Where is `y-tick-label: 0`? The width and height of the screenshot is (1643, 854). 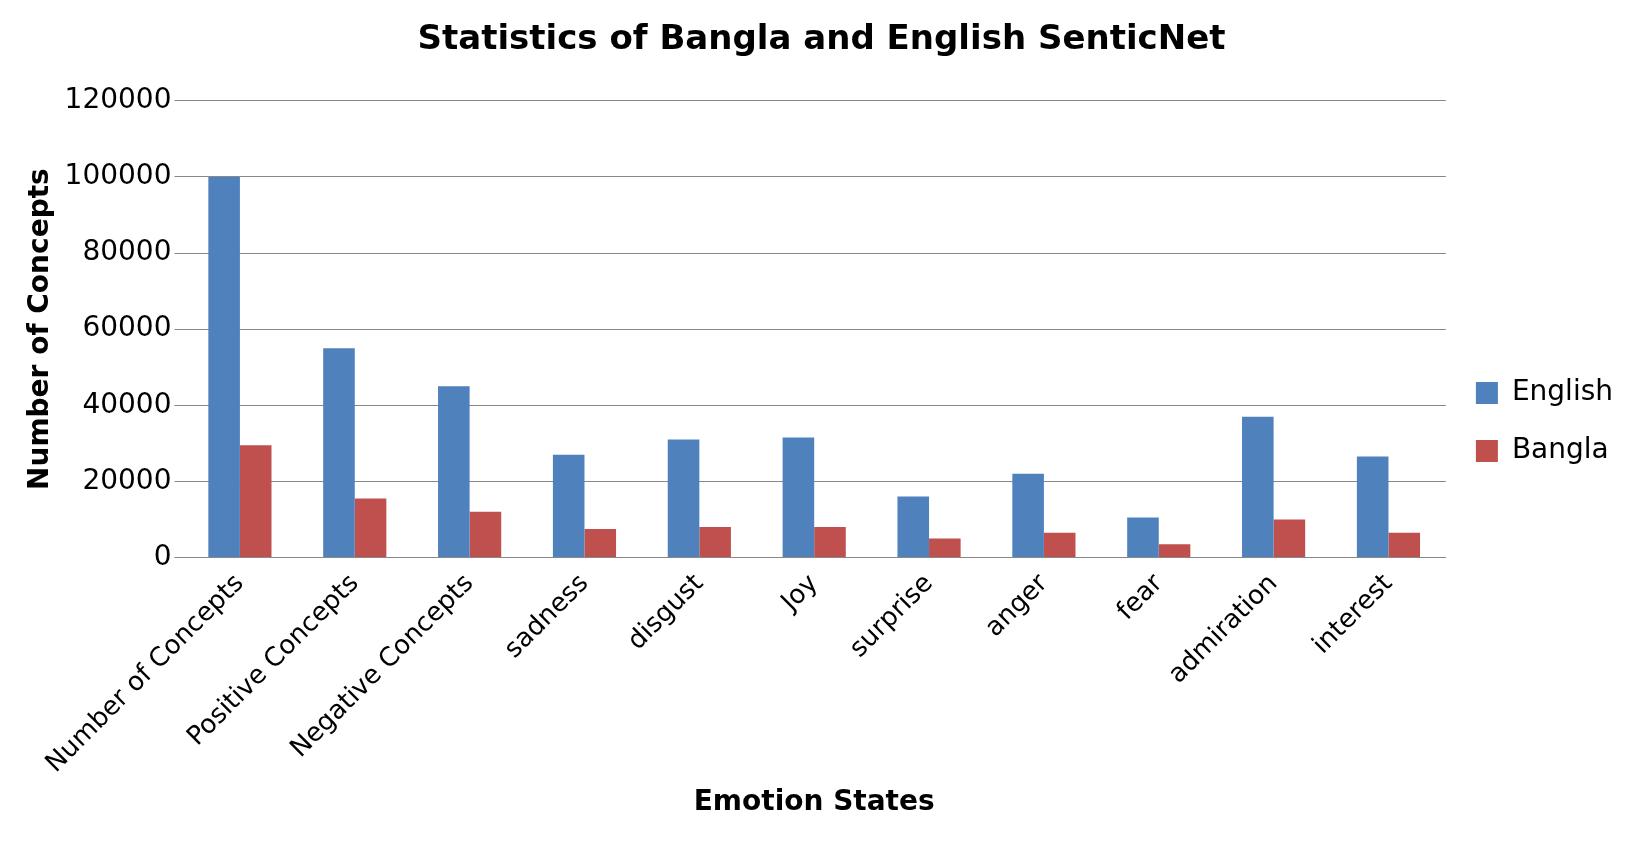 y-tick-label: 0 is located at coordinates (162, 555).